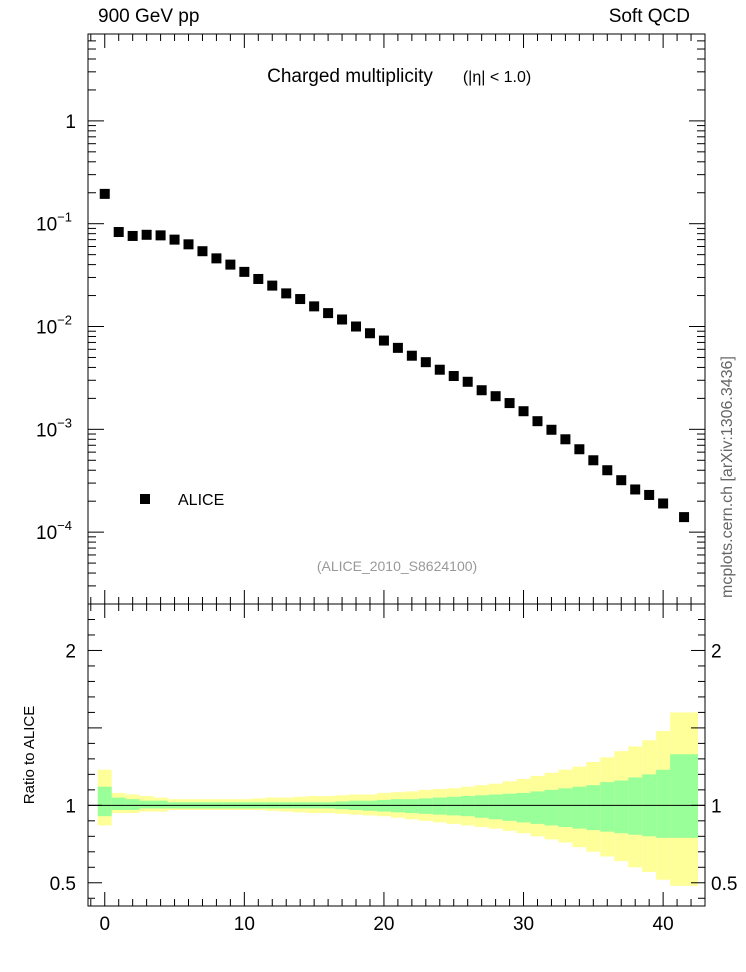 This screenshot has width=746, height=972. Describe the element at coordinates (724, 884) in the screenshot. I see `ratio-y-tick-label-right: 0.5` at that location.